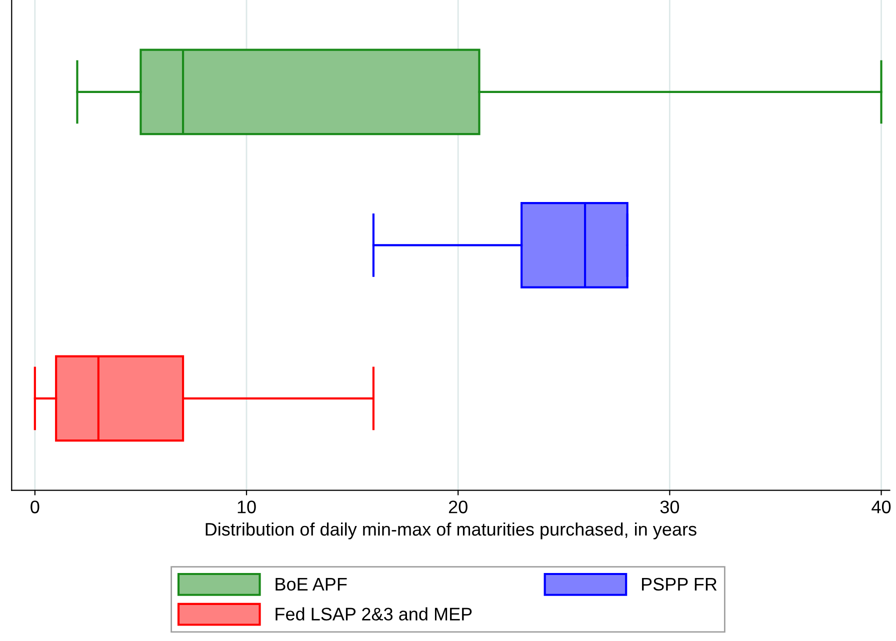 This screenshot has width=896, height=641. Describe the element at coordinates (679, 584) in the screenshot. I see `legend-label: PSPP FR` at that location.